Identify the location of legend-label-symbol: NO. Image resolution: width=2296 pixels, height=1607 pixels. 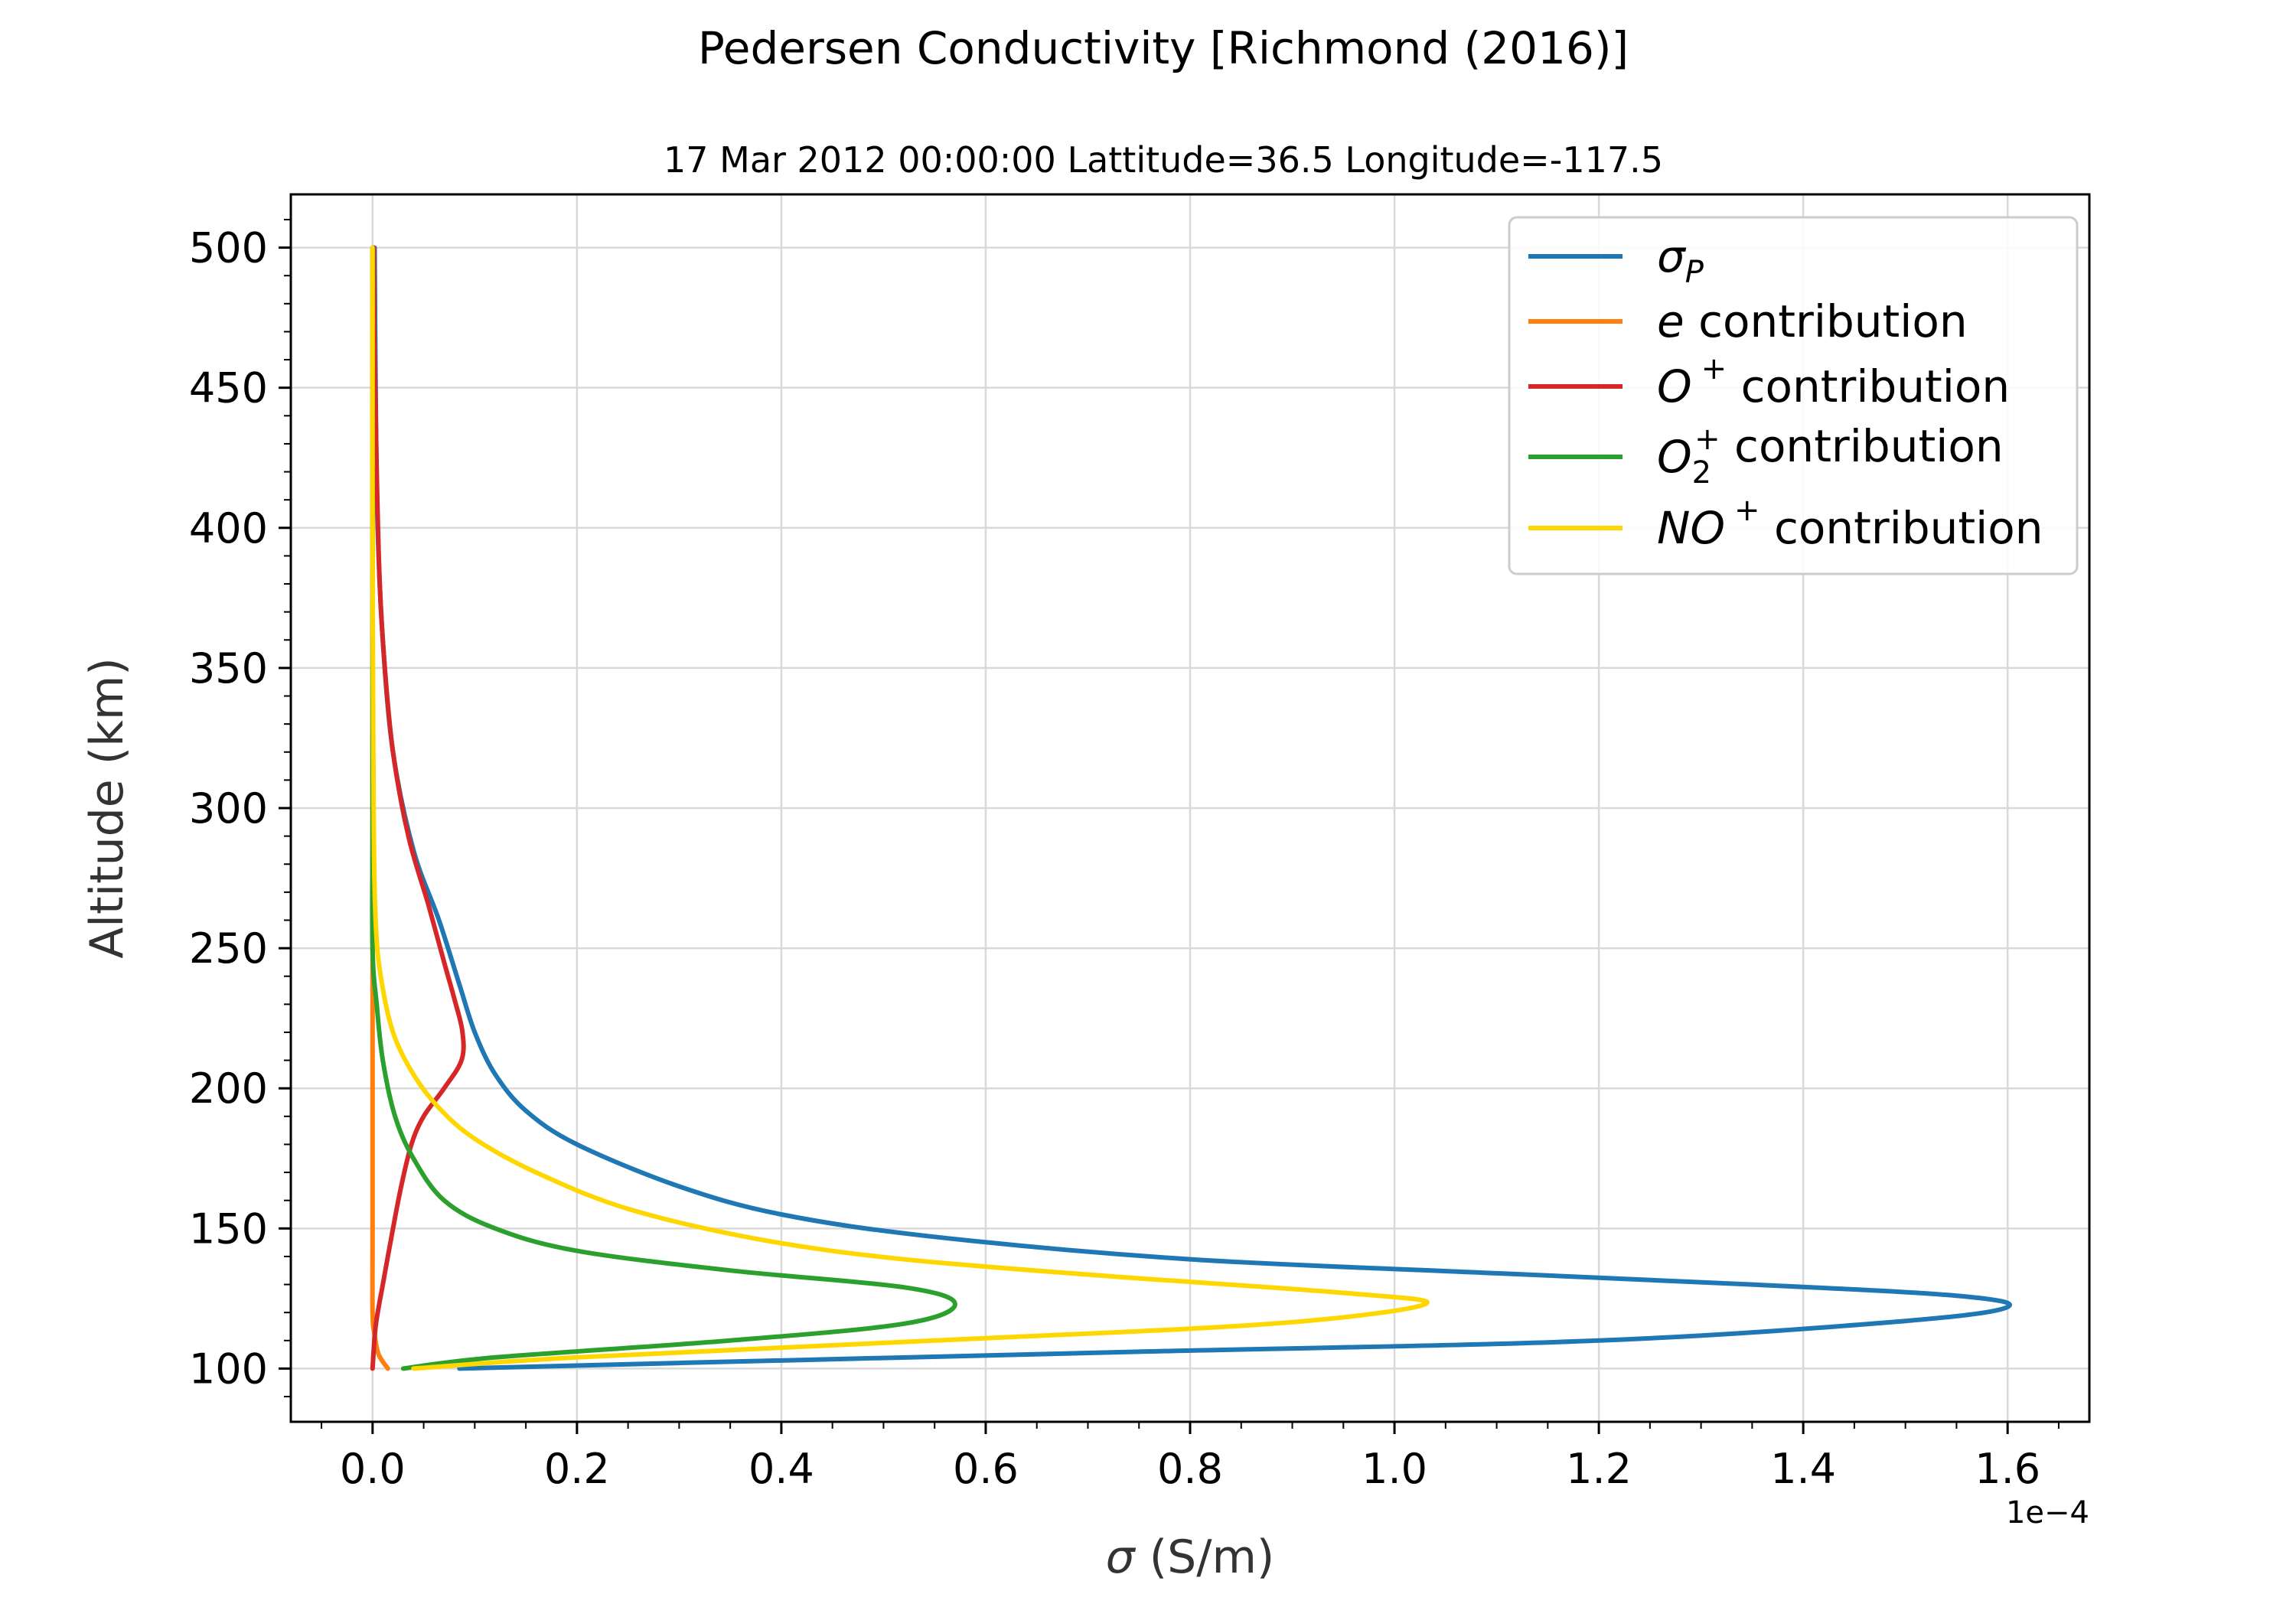
(1691, 528).